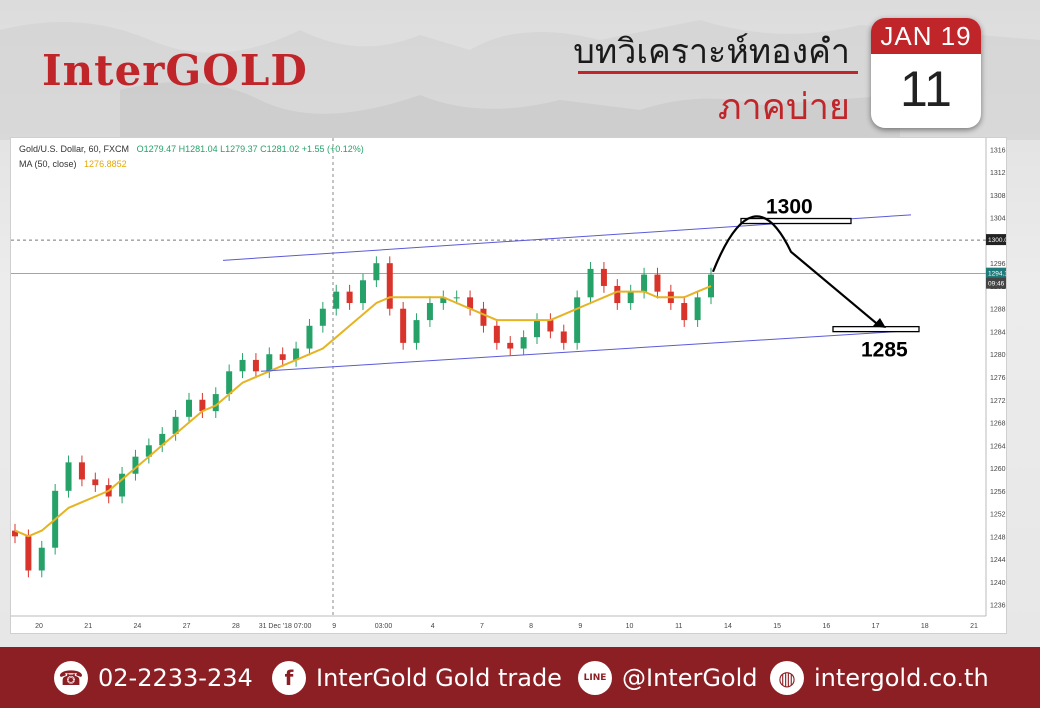 Image resolution: width=1040 pixels, height=708 pixels. What do you see at coordinates (728, 626) in the screenshot?
I see `x-tick-label: 14` at bounding box center [728, 626].